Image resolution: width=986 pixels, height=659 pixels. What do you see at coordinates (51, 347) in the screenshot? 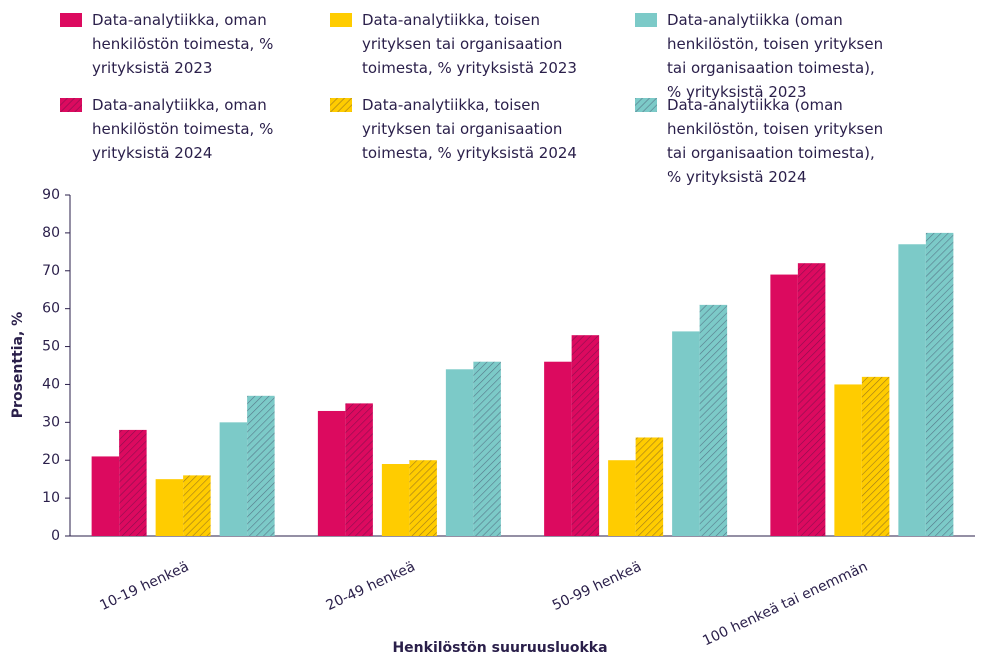
I see `y-tick-label: 50` at bounding box center [51, 347].